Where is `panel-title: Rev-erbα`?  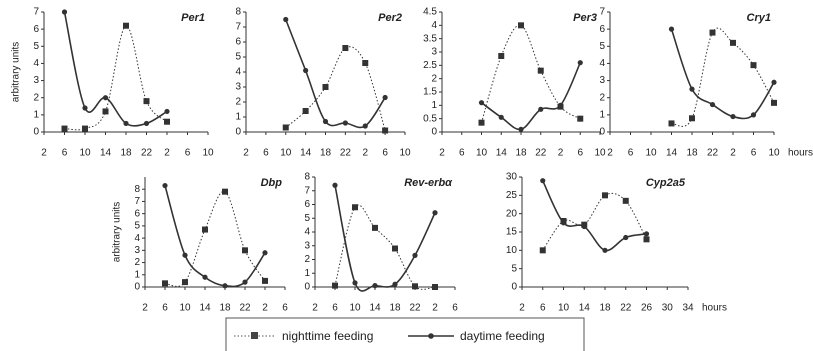
panel-title: Rev-erbα is located at coordinates (428, 183).